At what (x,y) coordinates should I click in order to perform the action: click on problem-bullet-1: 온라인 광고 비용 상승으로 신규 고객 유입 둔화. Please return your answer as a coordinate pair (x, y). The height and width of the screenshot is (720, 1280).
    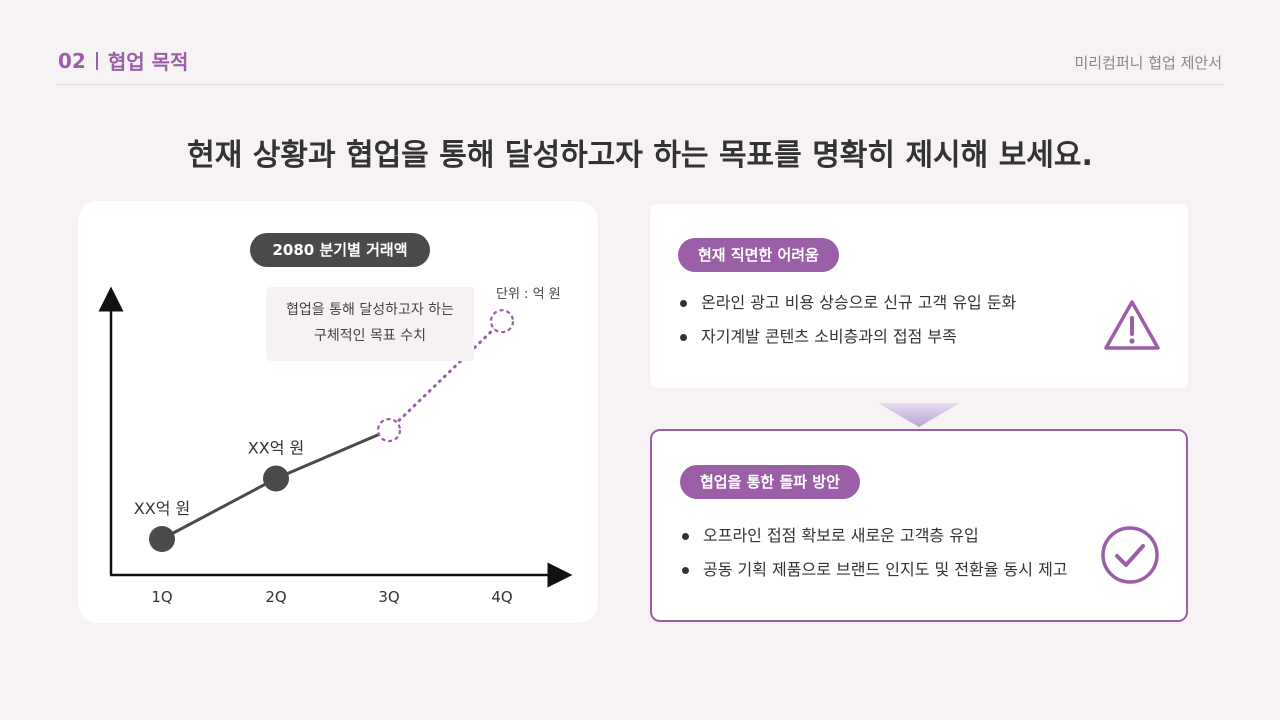
    Looking at the image, I should click on (859, 302).